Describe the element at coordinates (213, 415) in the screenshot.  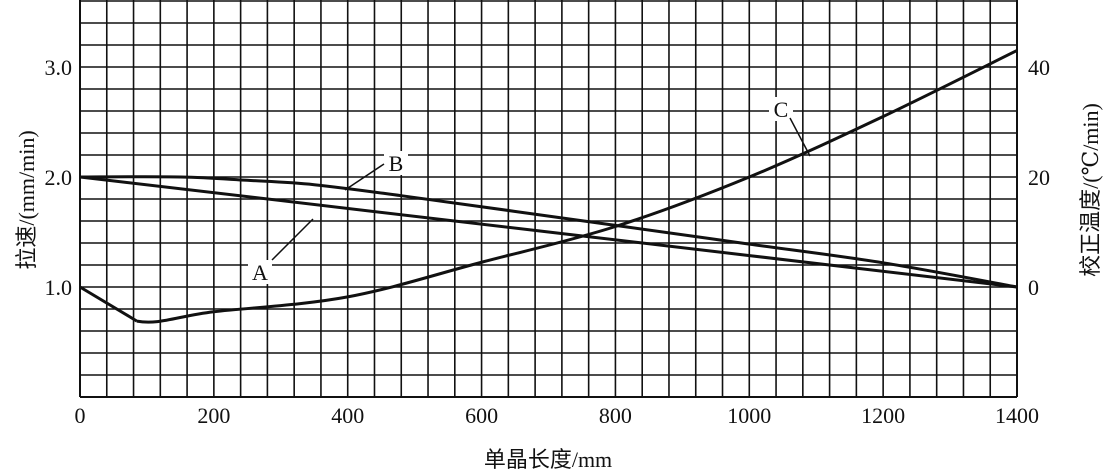
I see `x-tick-label: 200` at that location.